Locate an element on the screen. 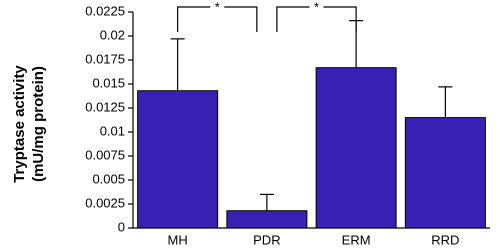 The height and width of the screenshot is (248, 500). y-tick-label: 0 is located at coordinates (121, 226).